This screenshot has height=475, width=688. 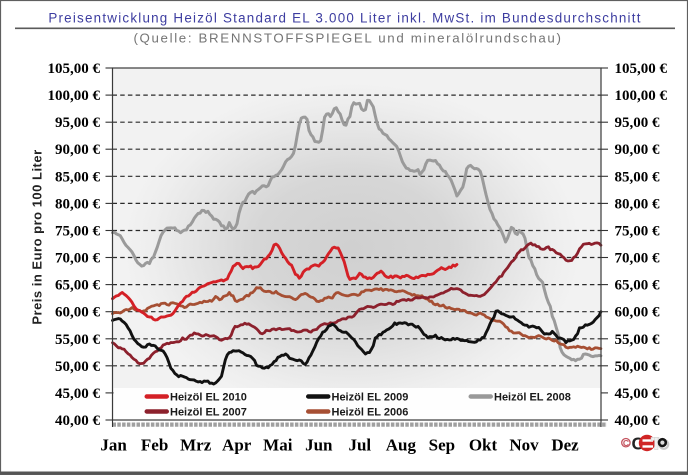 What do you see at coordinates (442, 445) in the screenshot?
I see `svg-text: Sep` at bounding box center [442, 445].